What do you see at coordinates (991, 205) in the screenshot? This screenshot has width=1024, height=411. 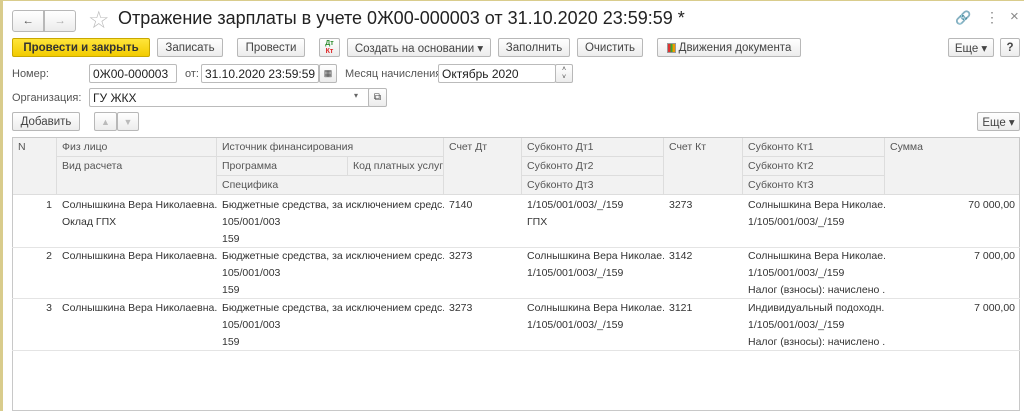 I see `cell-sum: 70 000,00` at bounding box center [991, 205].